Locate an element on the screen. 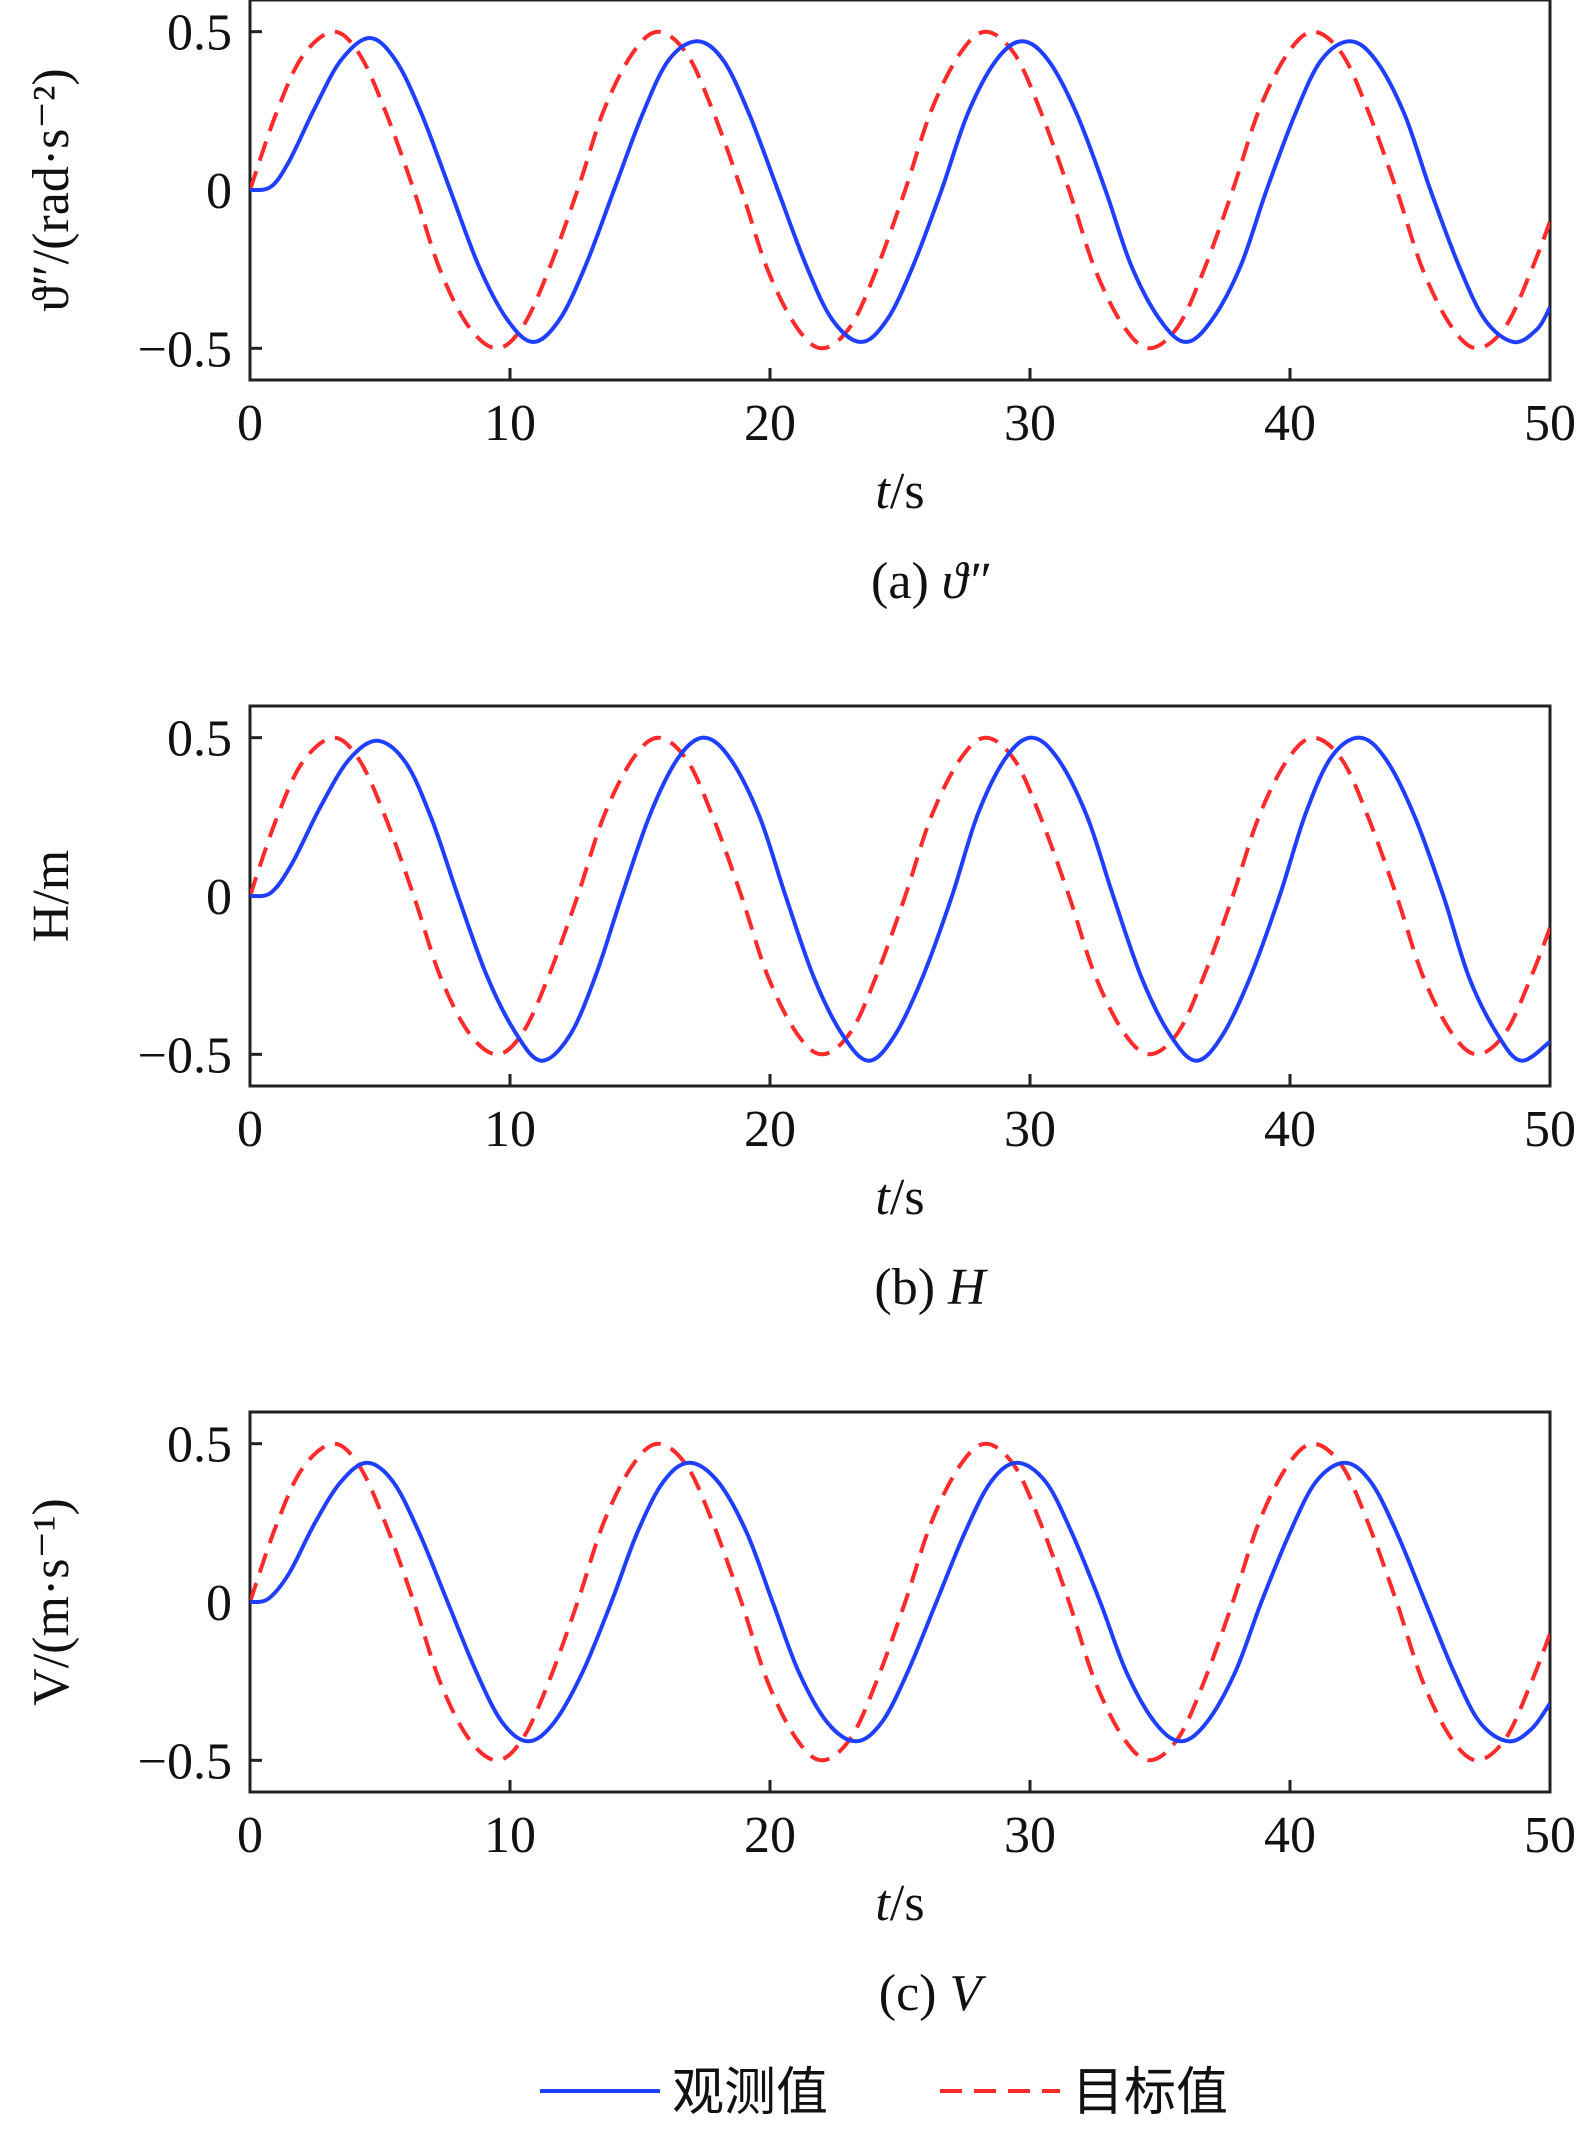  panel-caption: (a) ϑ″ is located at coordinates (930, 581).